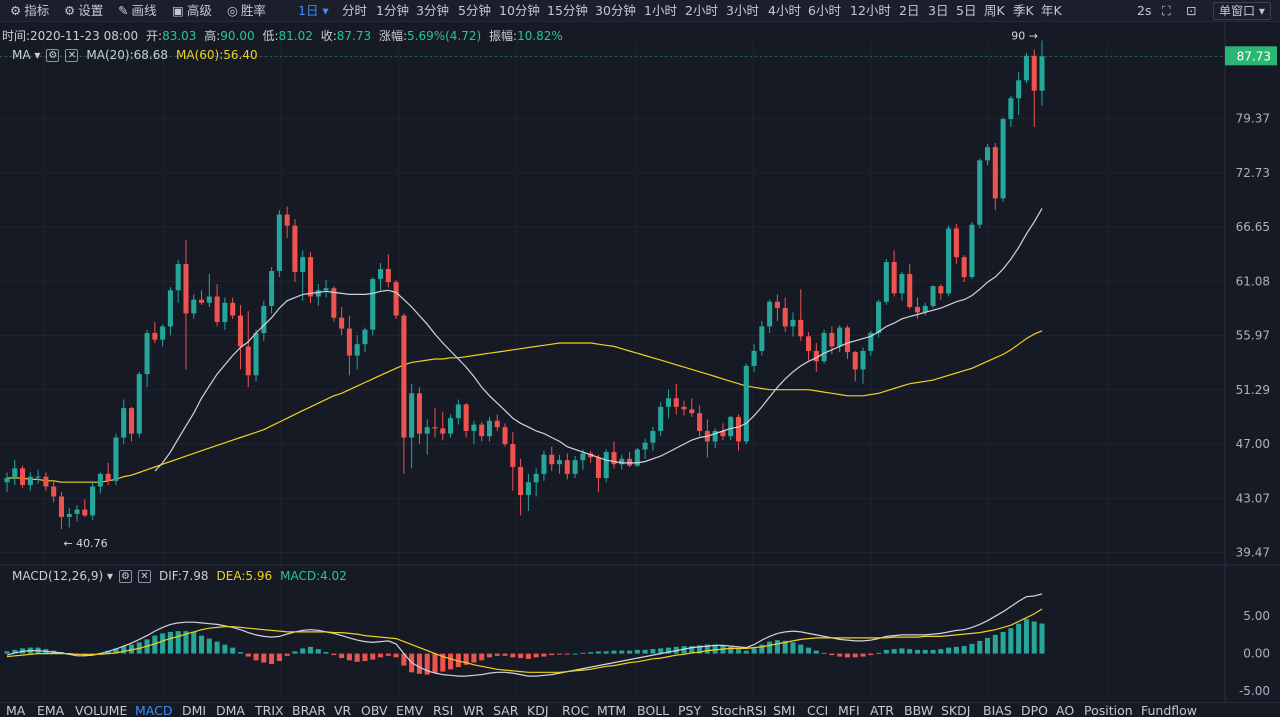 This screenshot has height=717, width=1280. What do you see at coordinates (919, 710) in the screenshot?
I see `indicator-tab-bbw: BBW` at bounding box center [919, 710].